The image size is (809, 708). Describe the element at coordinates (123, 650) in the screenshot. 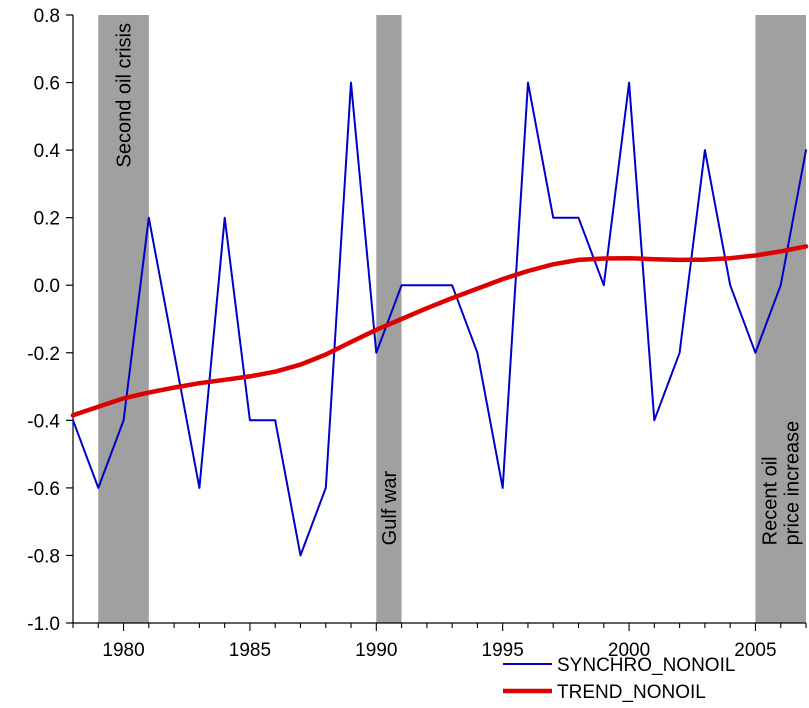

I see `x-tick-label-0: 1980` at that location.